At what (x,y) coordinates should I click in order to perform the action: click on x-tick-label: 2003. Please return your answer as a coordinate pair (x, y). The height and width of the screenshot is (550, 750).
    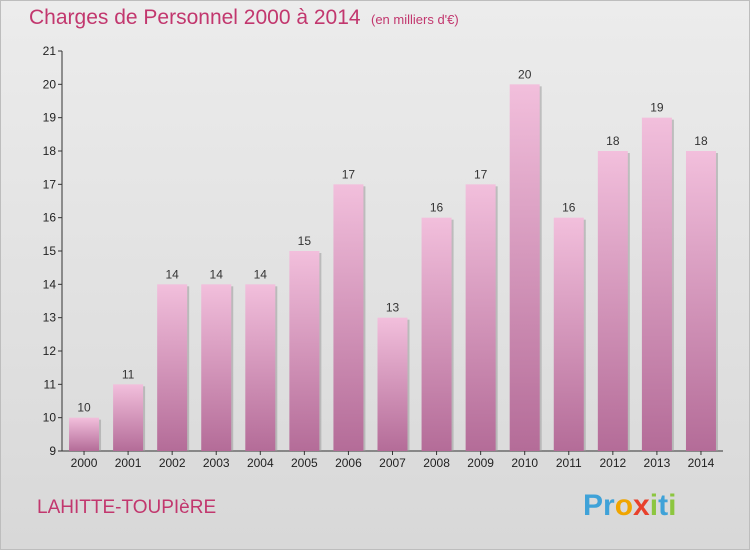
    Looking at the image, I should click on (216, 463).